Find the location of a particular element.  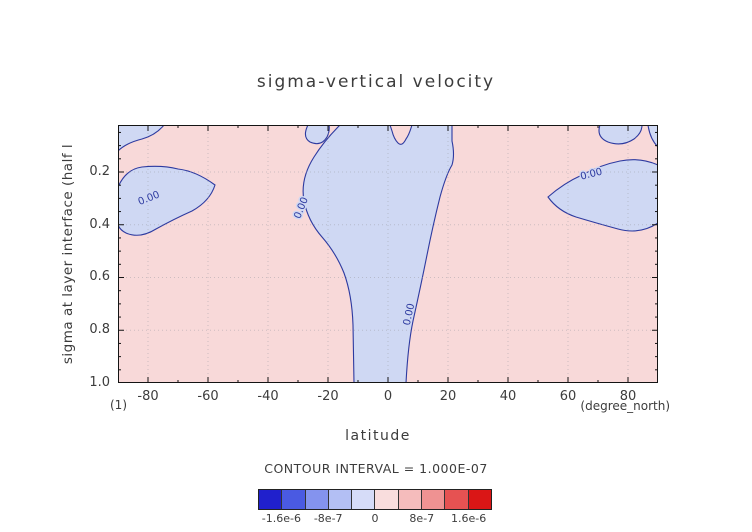

negative-region-topleft-corner is located at coordinates (141, 138).